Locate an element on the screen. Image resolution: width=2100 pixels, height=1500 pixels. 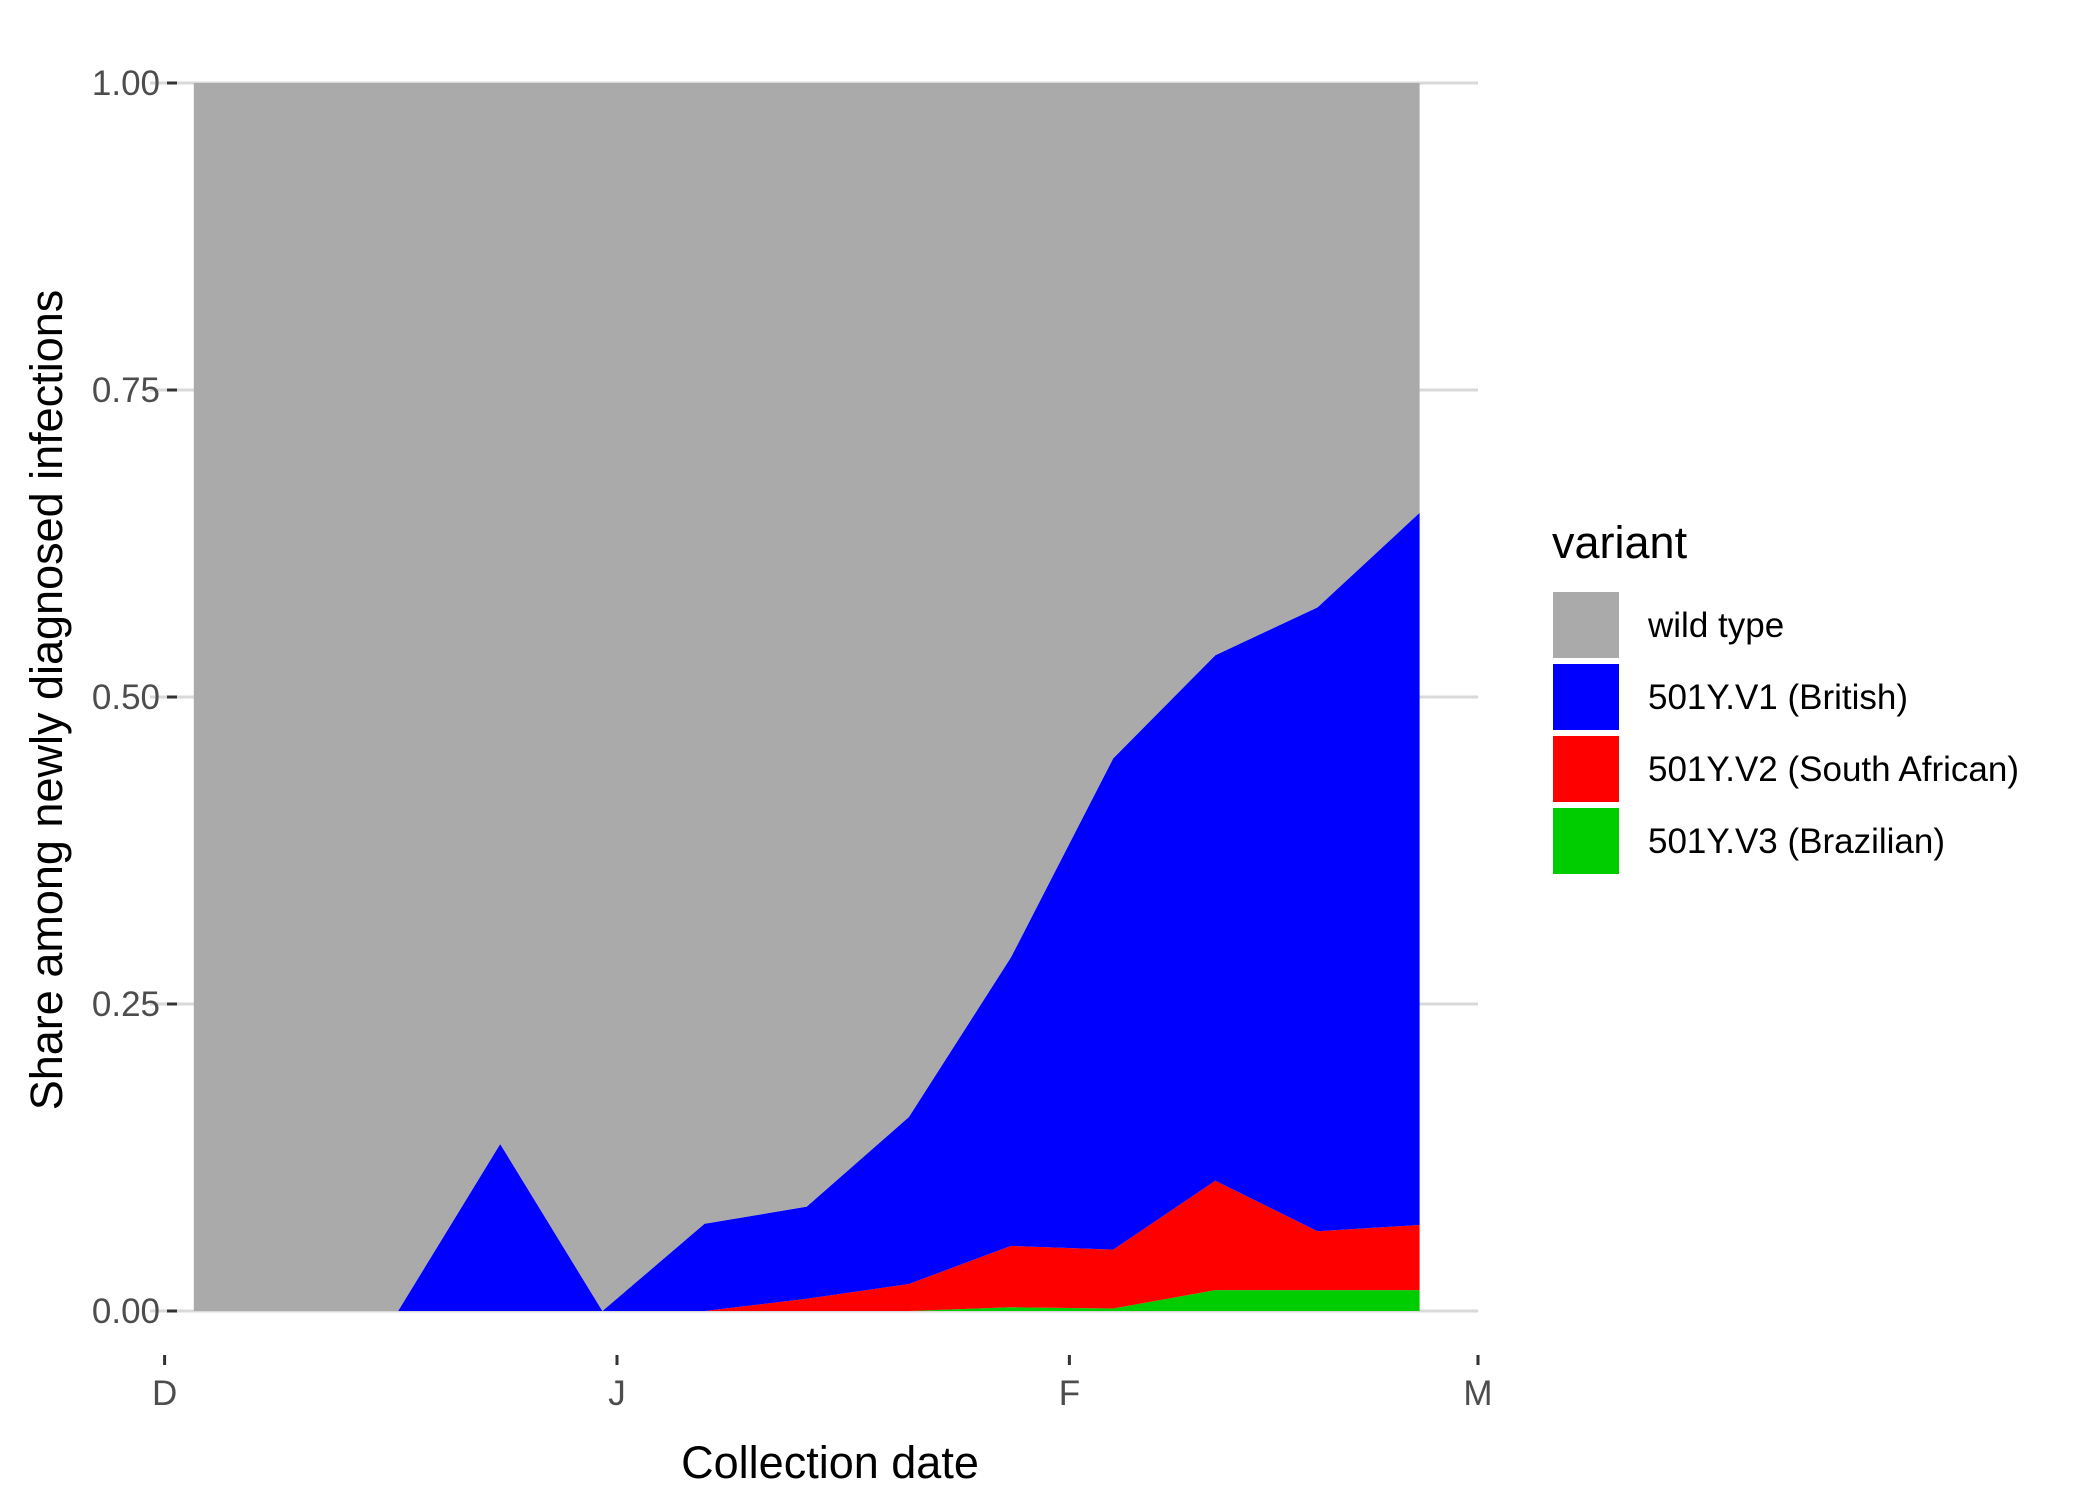
y-axis: 0.00 0.25 0.50 0.75 1.00 is located at coordinates (134, 697).